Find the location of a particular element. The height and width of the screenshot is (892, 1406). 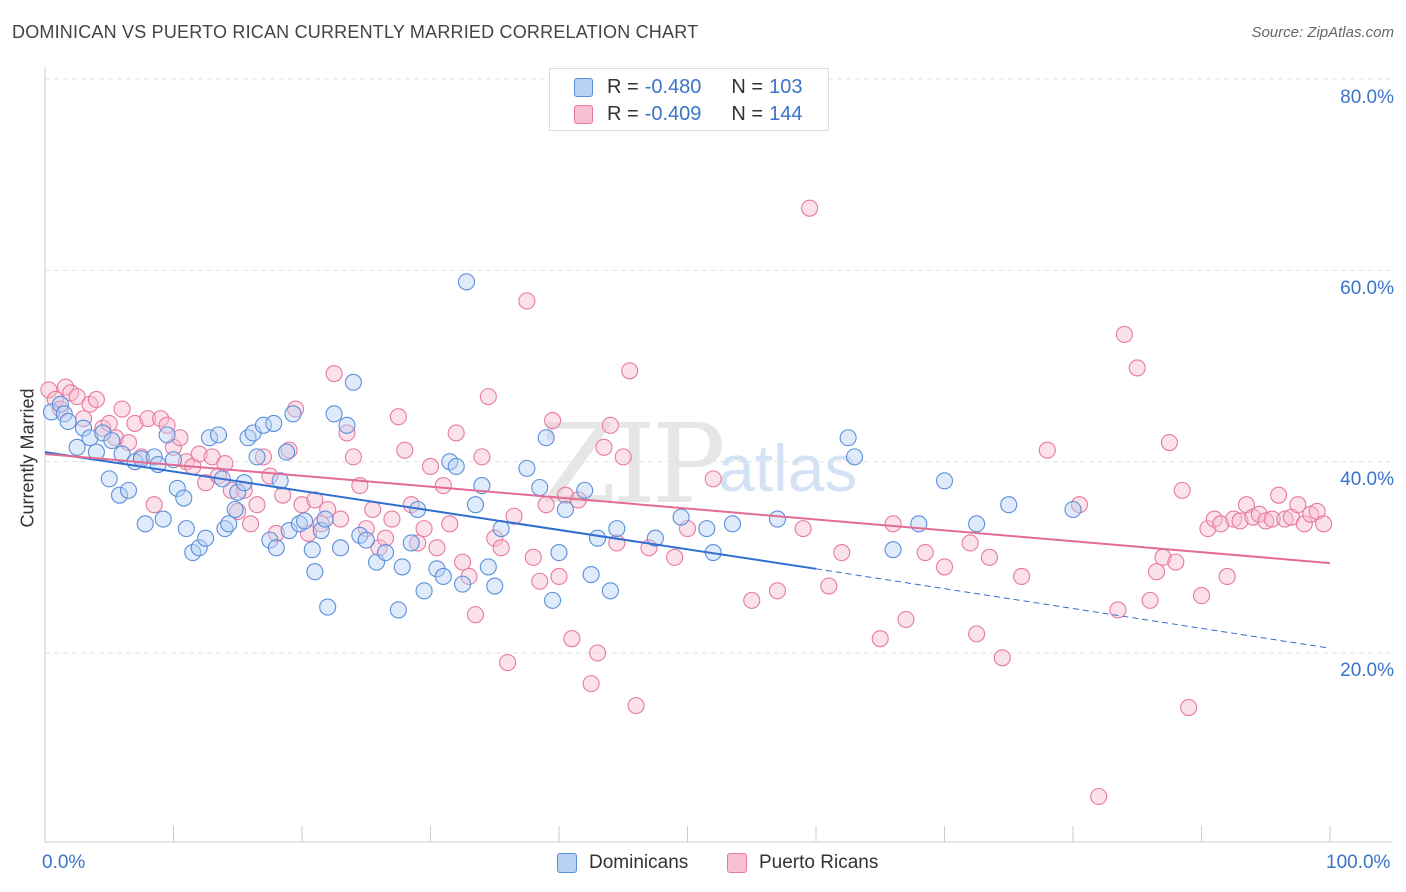

legend-swatch-blue is located at coordinates (583, 87).